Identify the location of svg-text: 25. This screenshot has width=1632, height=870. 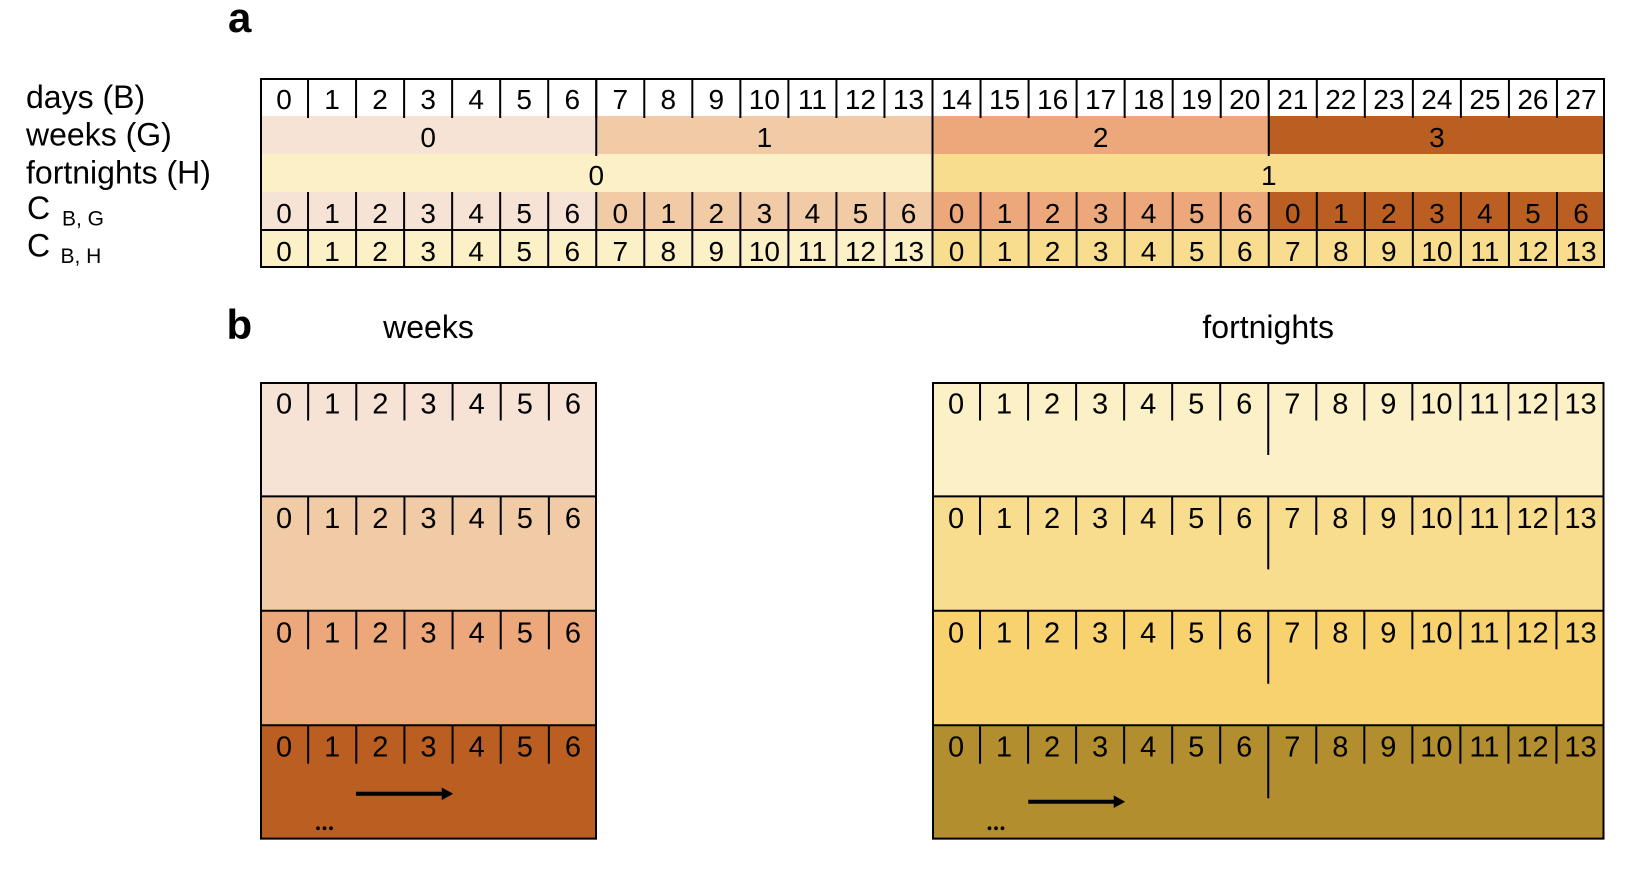
(1484, 99).